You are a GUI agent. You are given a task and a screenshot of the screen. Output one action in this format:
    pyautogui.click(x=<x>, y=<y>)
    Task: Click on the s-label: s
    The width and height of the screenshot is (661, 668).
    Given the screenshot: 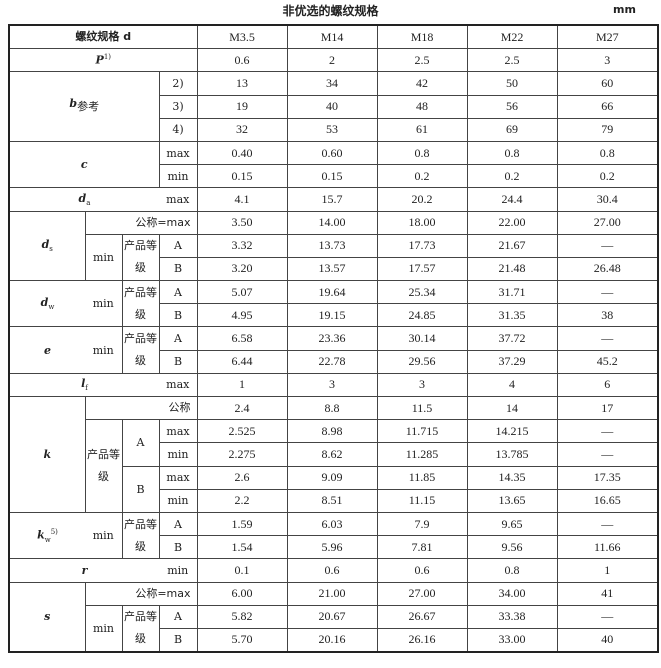 What is the action you would take?
    pyautogui.click(x=47, y=617)
    